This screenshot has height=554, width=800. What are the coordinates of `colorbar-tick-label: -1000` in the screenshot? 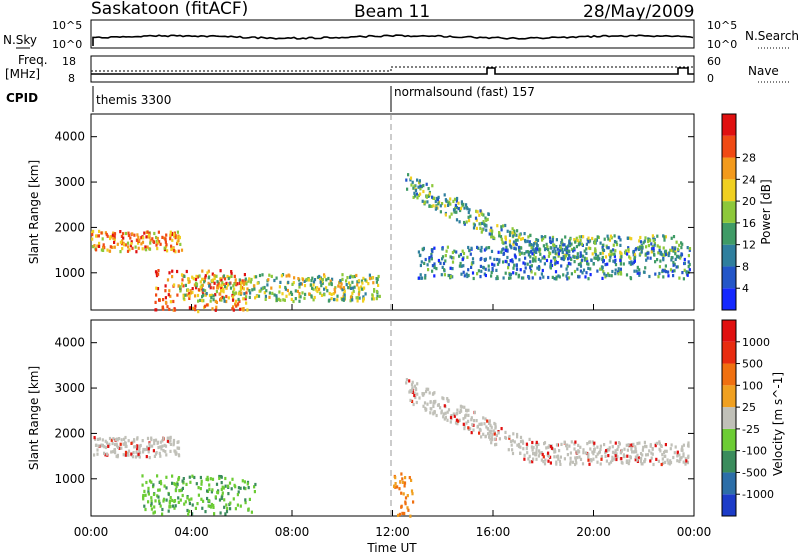 It's located at (758, 494).